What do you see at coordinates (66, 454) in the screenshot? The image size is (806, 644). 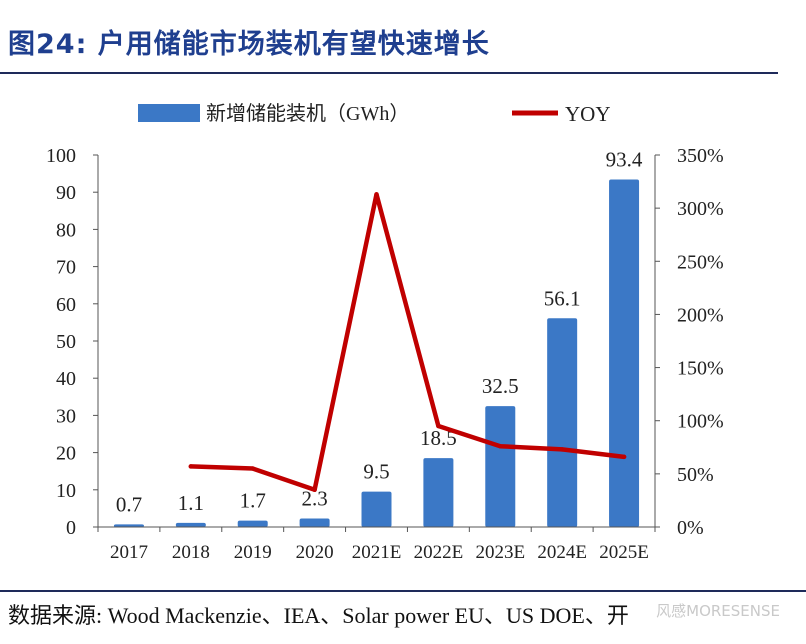 I see `left-tick-label: 20` at bounding box center [66, 454].